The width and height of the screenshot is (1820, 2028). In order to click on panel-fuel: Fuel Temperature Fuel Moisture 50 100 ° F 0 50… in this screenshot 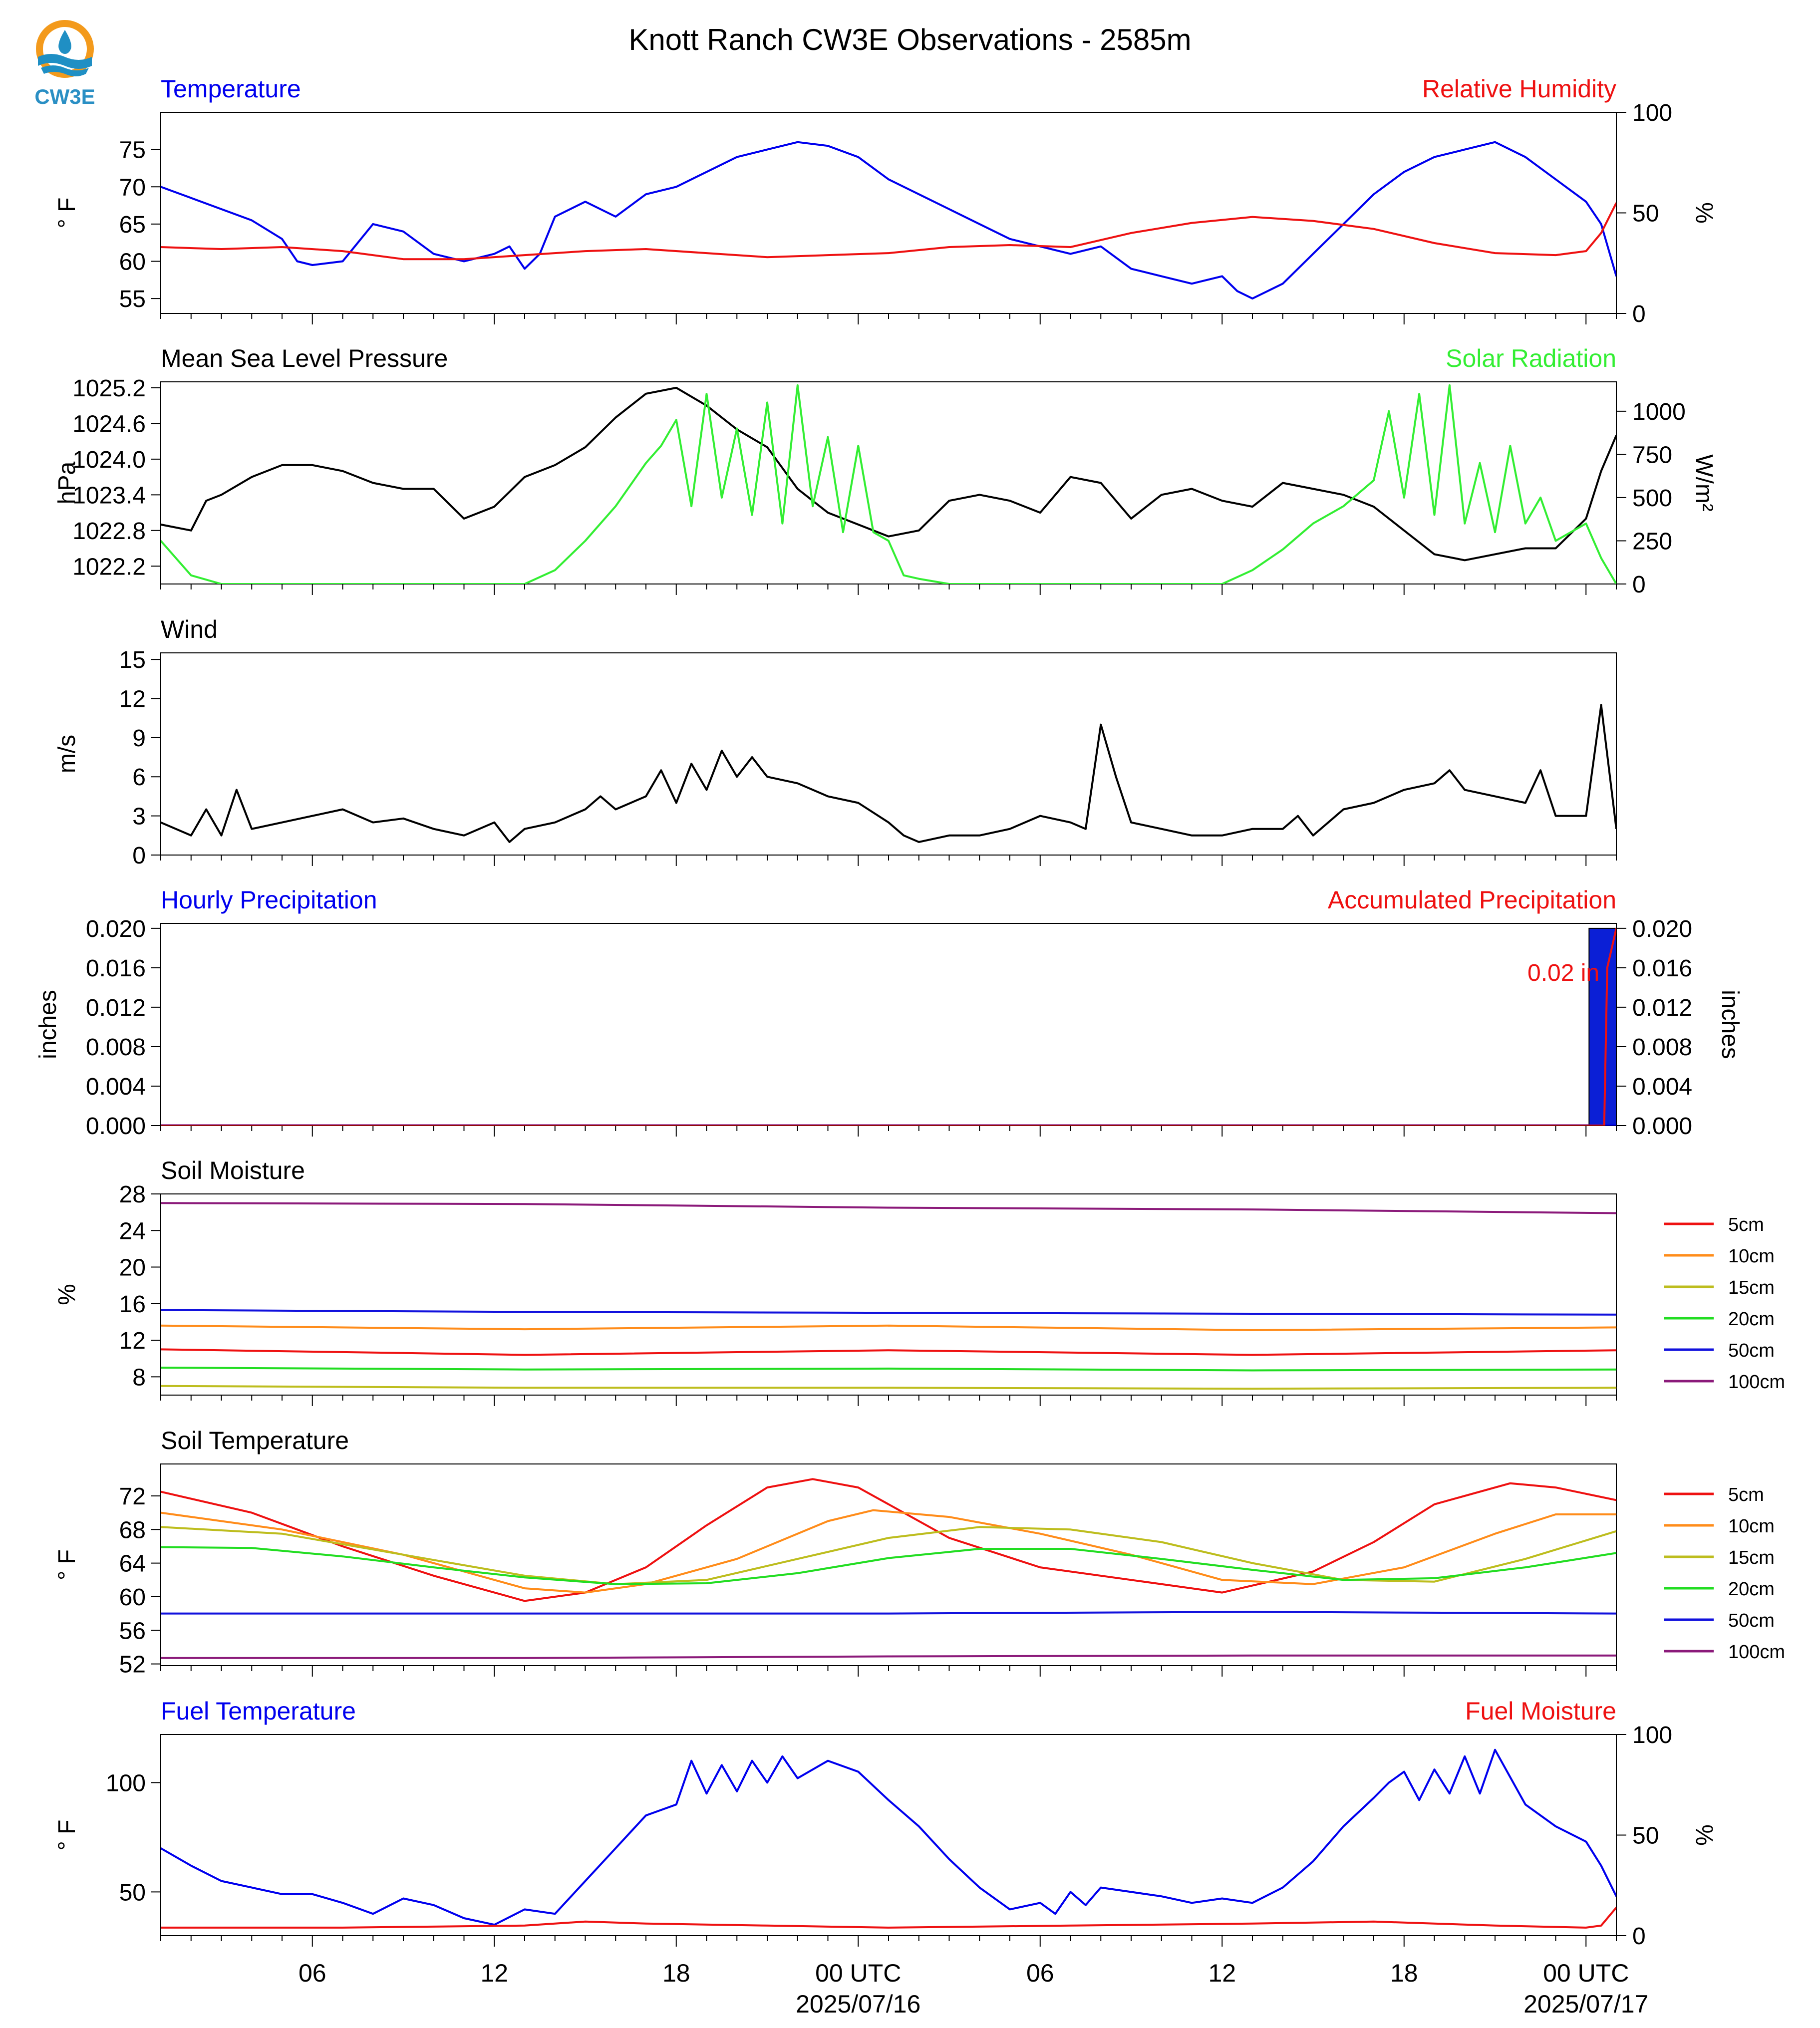, I will do `click(885, 1857)`.